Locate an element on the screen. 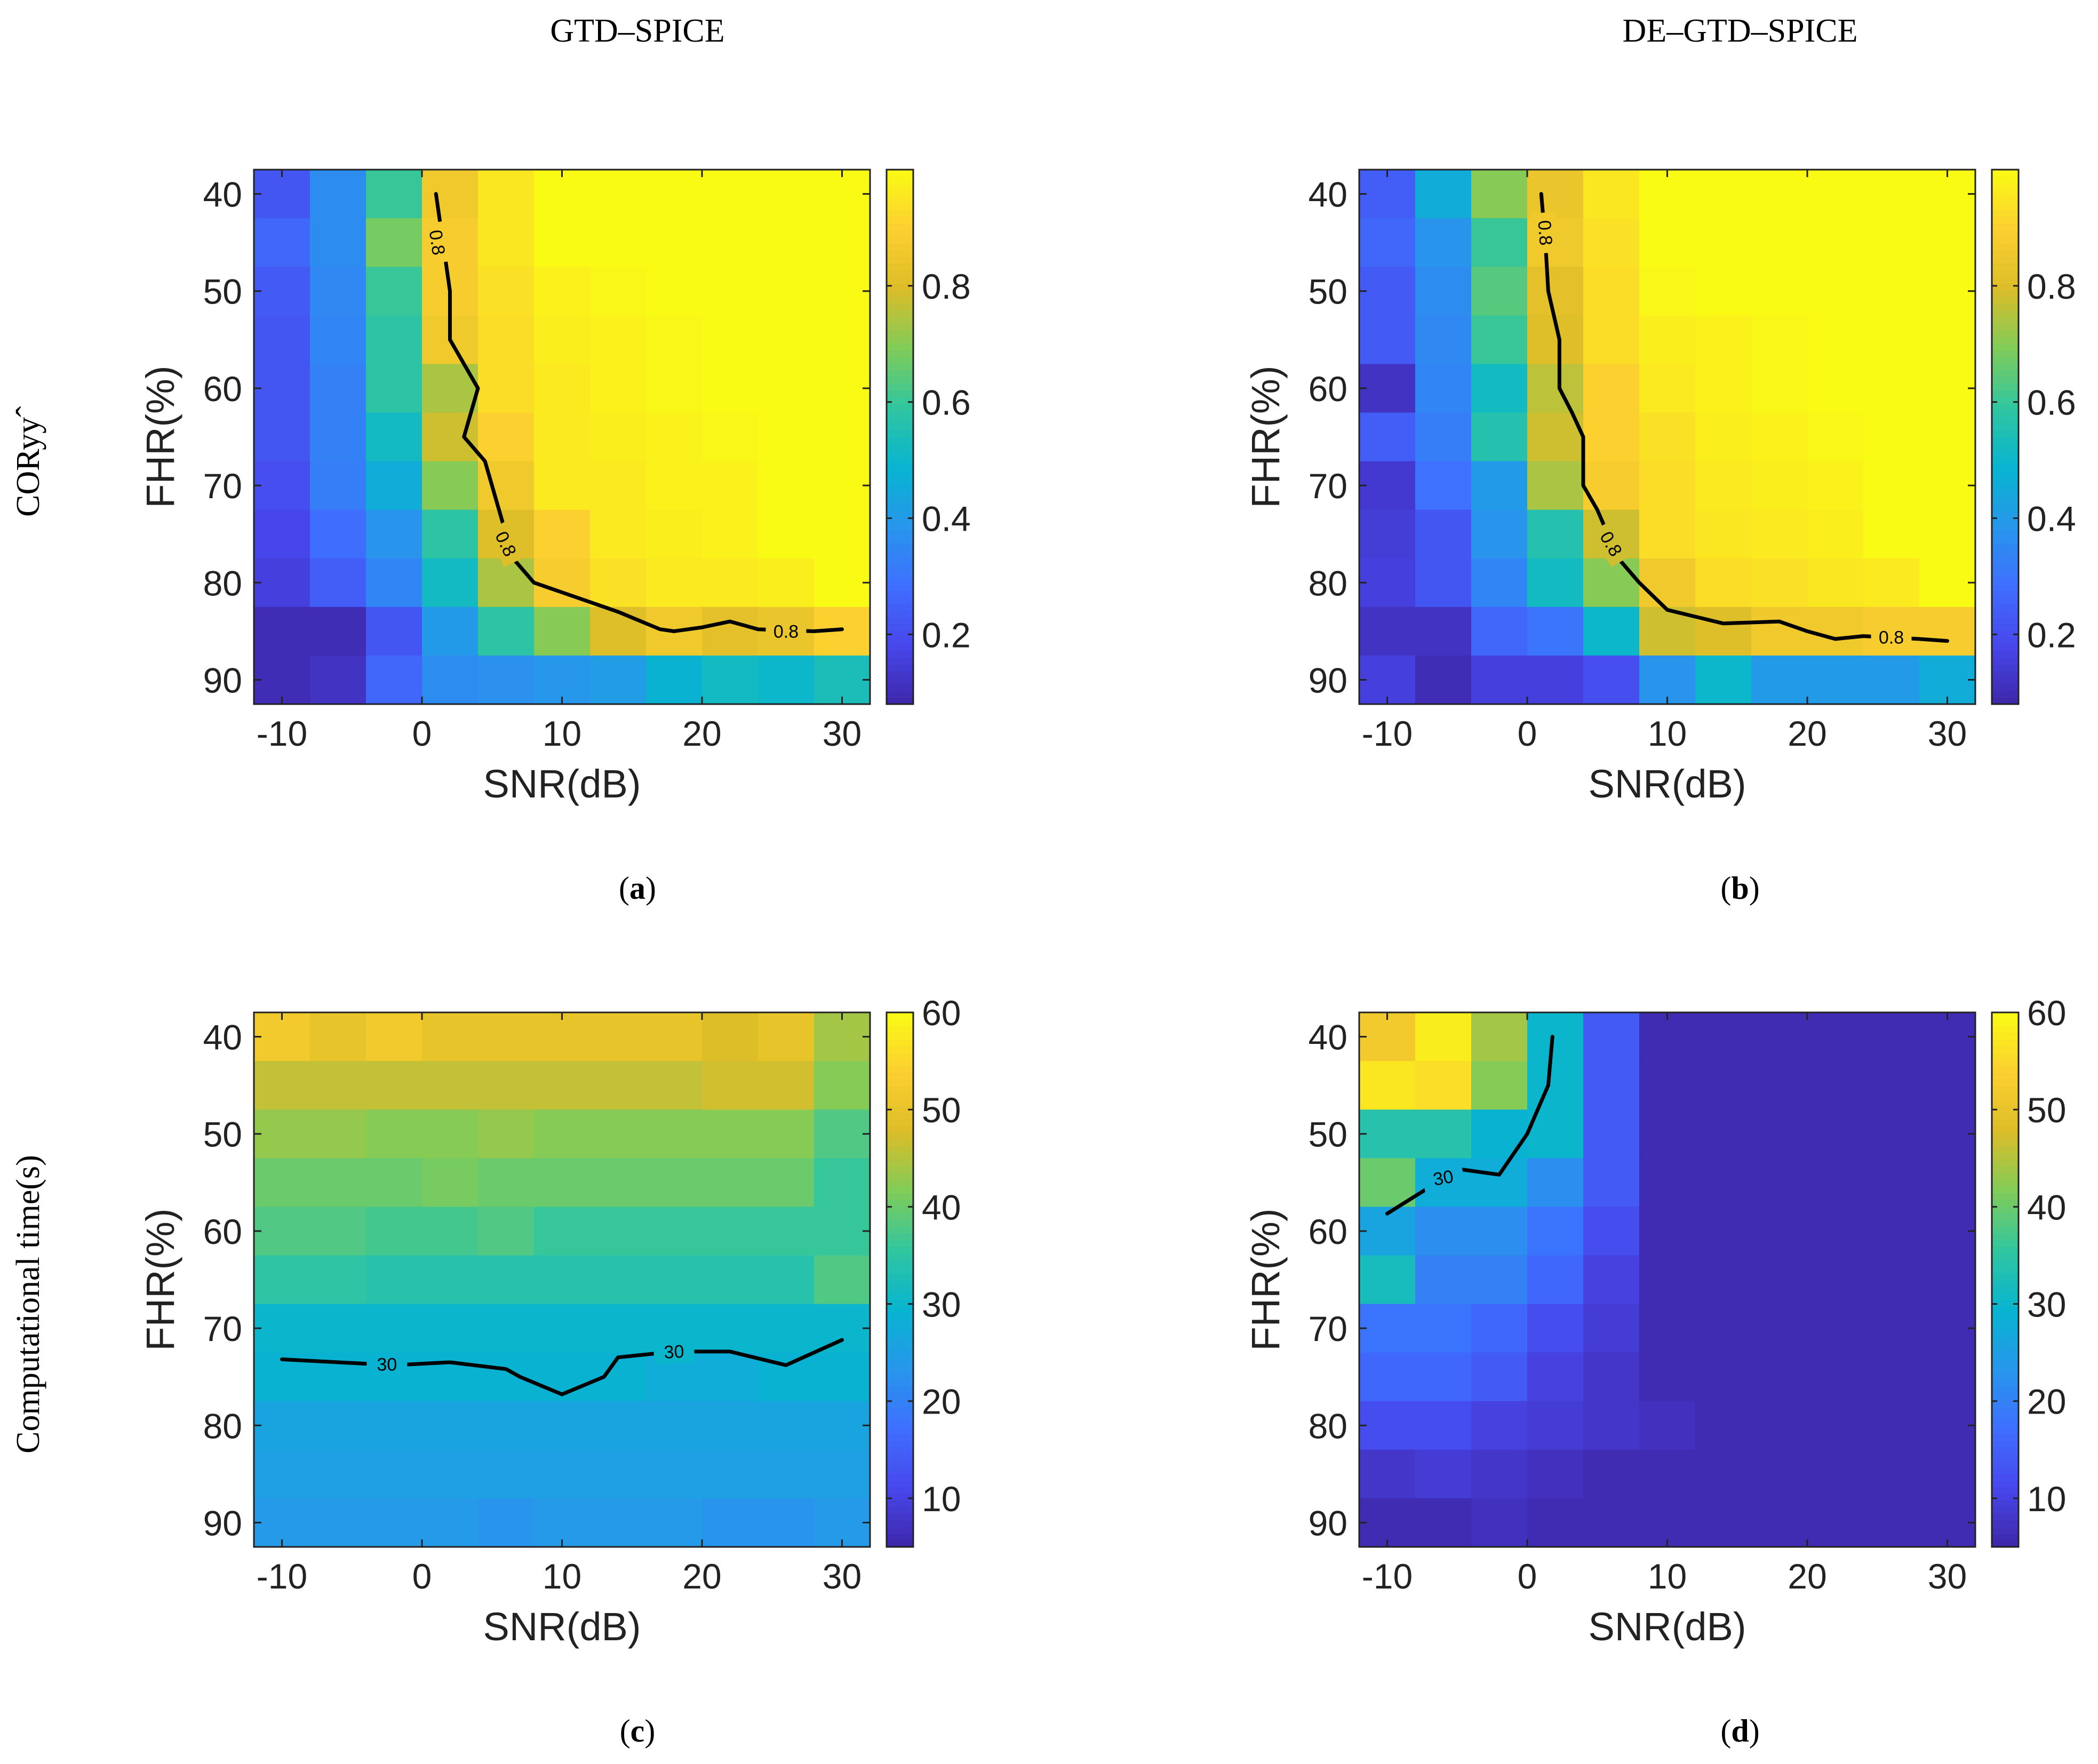 Image resolution: width=2098 pixels, height=1764 pixels. x-axis-label: SNR(dB) is located at coordinates (562, 784).